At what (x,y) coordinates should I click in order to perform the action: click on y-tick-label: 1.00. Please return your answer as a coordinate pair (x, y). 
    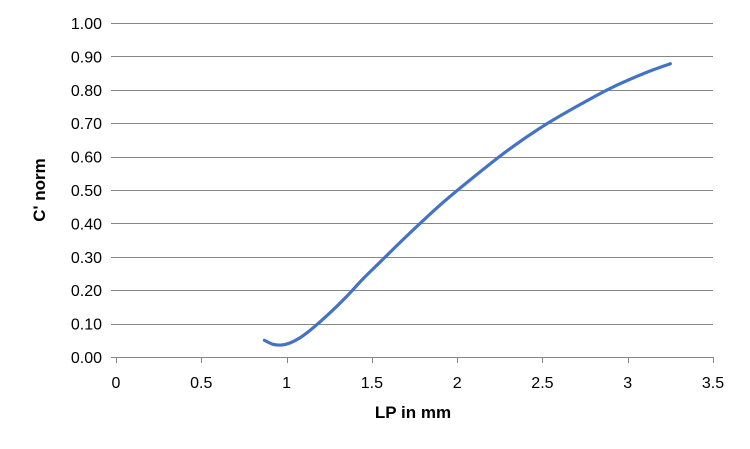
    Looking at the image, I should click on (86, 24).